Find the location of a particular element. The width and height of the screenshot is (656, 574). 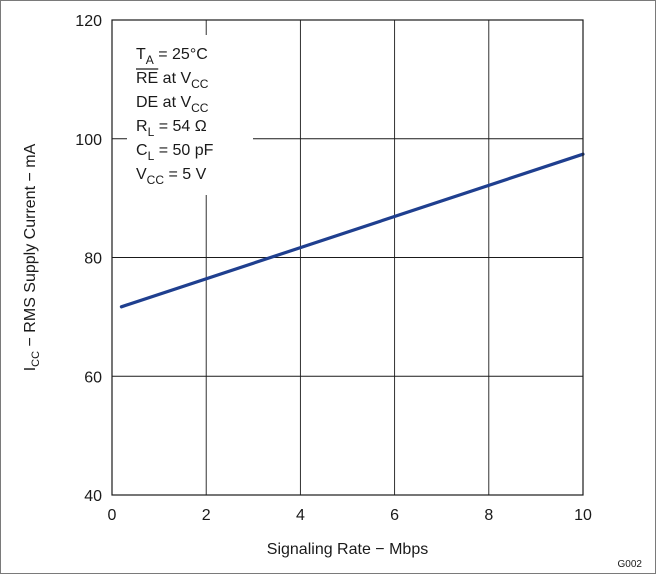

condition-rest: = 54 Ω is located at coordinates (180, 126).